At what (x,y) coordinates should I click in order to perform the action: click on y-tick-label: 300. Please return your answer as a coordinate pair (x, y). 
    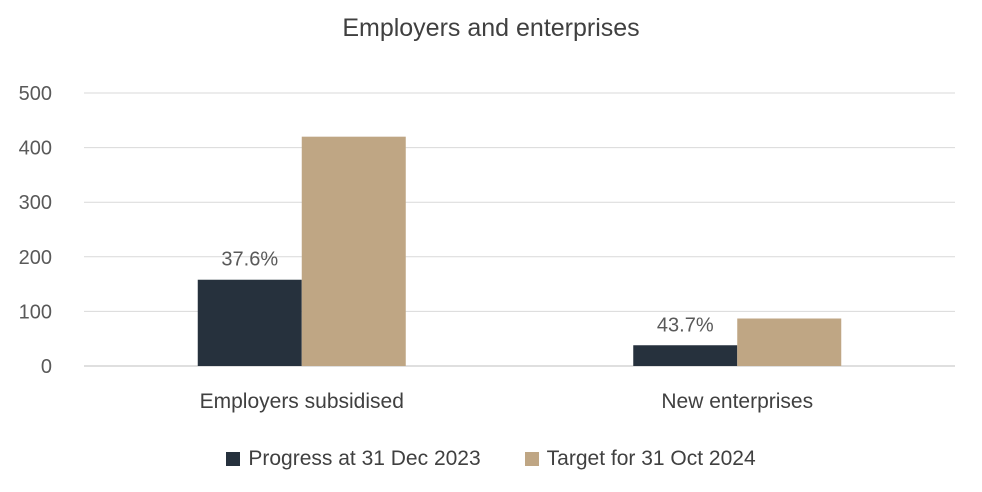
    Looking at the image, I should click on (35, 203).